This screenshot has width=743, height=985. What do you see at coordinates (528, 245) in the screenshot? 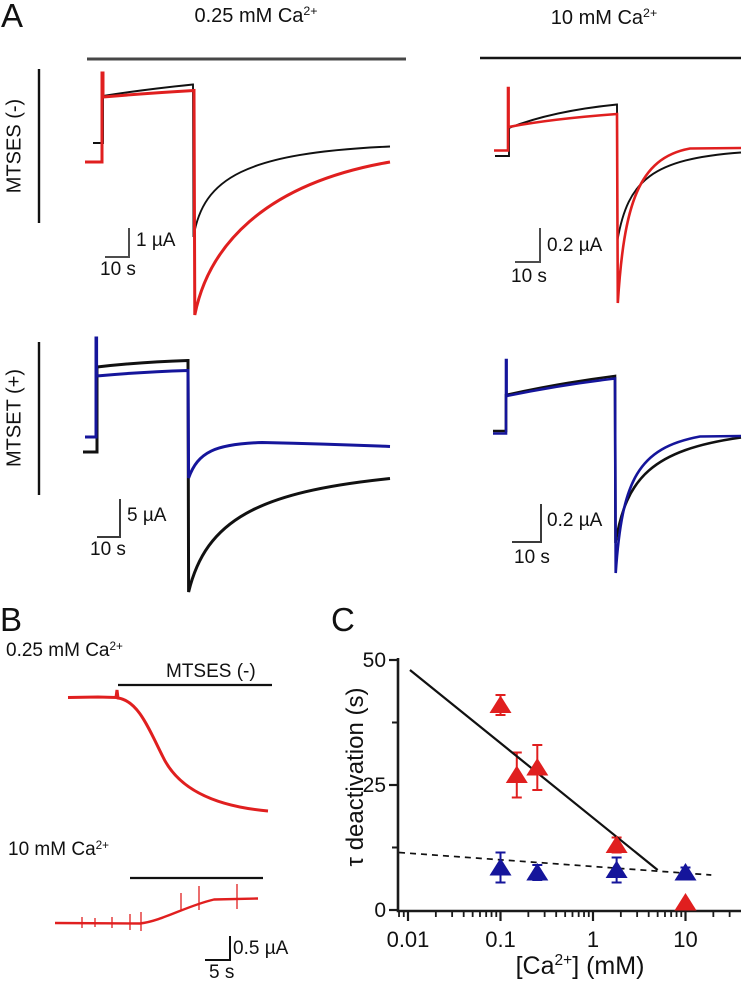
I see `scalebar-top-right` at bounding box center [528, 245].